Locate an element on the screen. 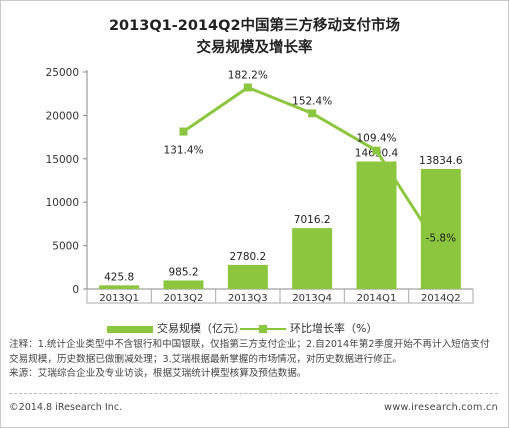 The image size is (509, 428). y-tick-label: 25000 is located at coordinates (62, 73).